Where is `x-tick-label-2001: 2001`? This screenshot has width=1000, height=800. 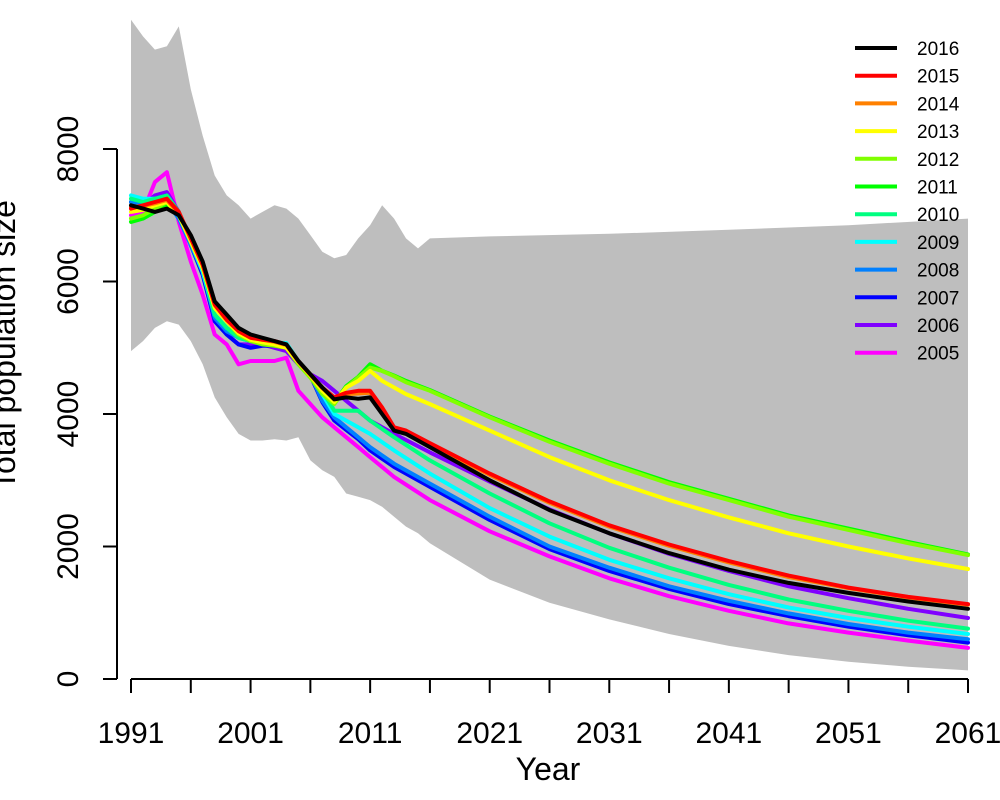
x-tick-label-2001: 2001 is located at coordinates (250, 733).